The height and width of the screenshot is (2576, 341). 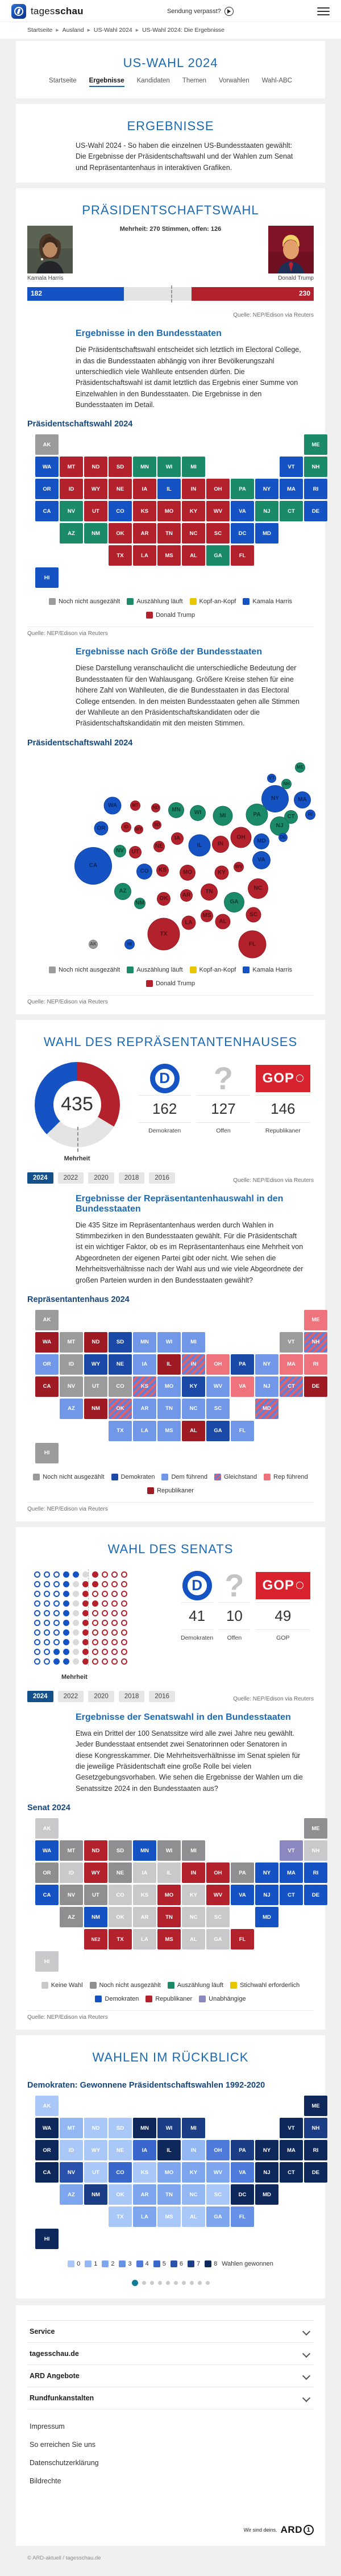 What do you see at coordinates (144, 2128) in the screenshot?
I see `state-tile-MN-retro: MN` at bounding box center [144, 2128].